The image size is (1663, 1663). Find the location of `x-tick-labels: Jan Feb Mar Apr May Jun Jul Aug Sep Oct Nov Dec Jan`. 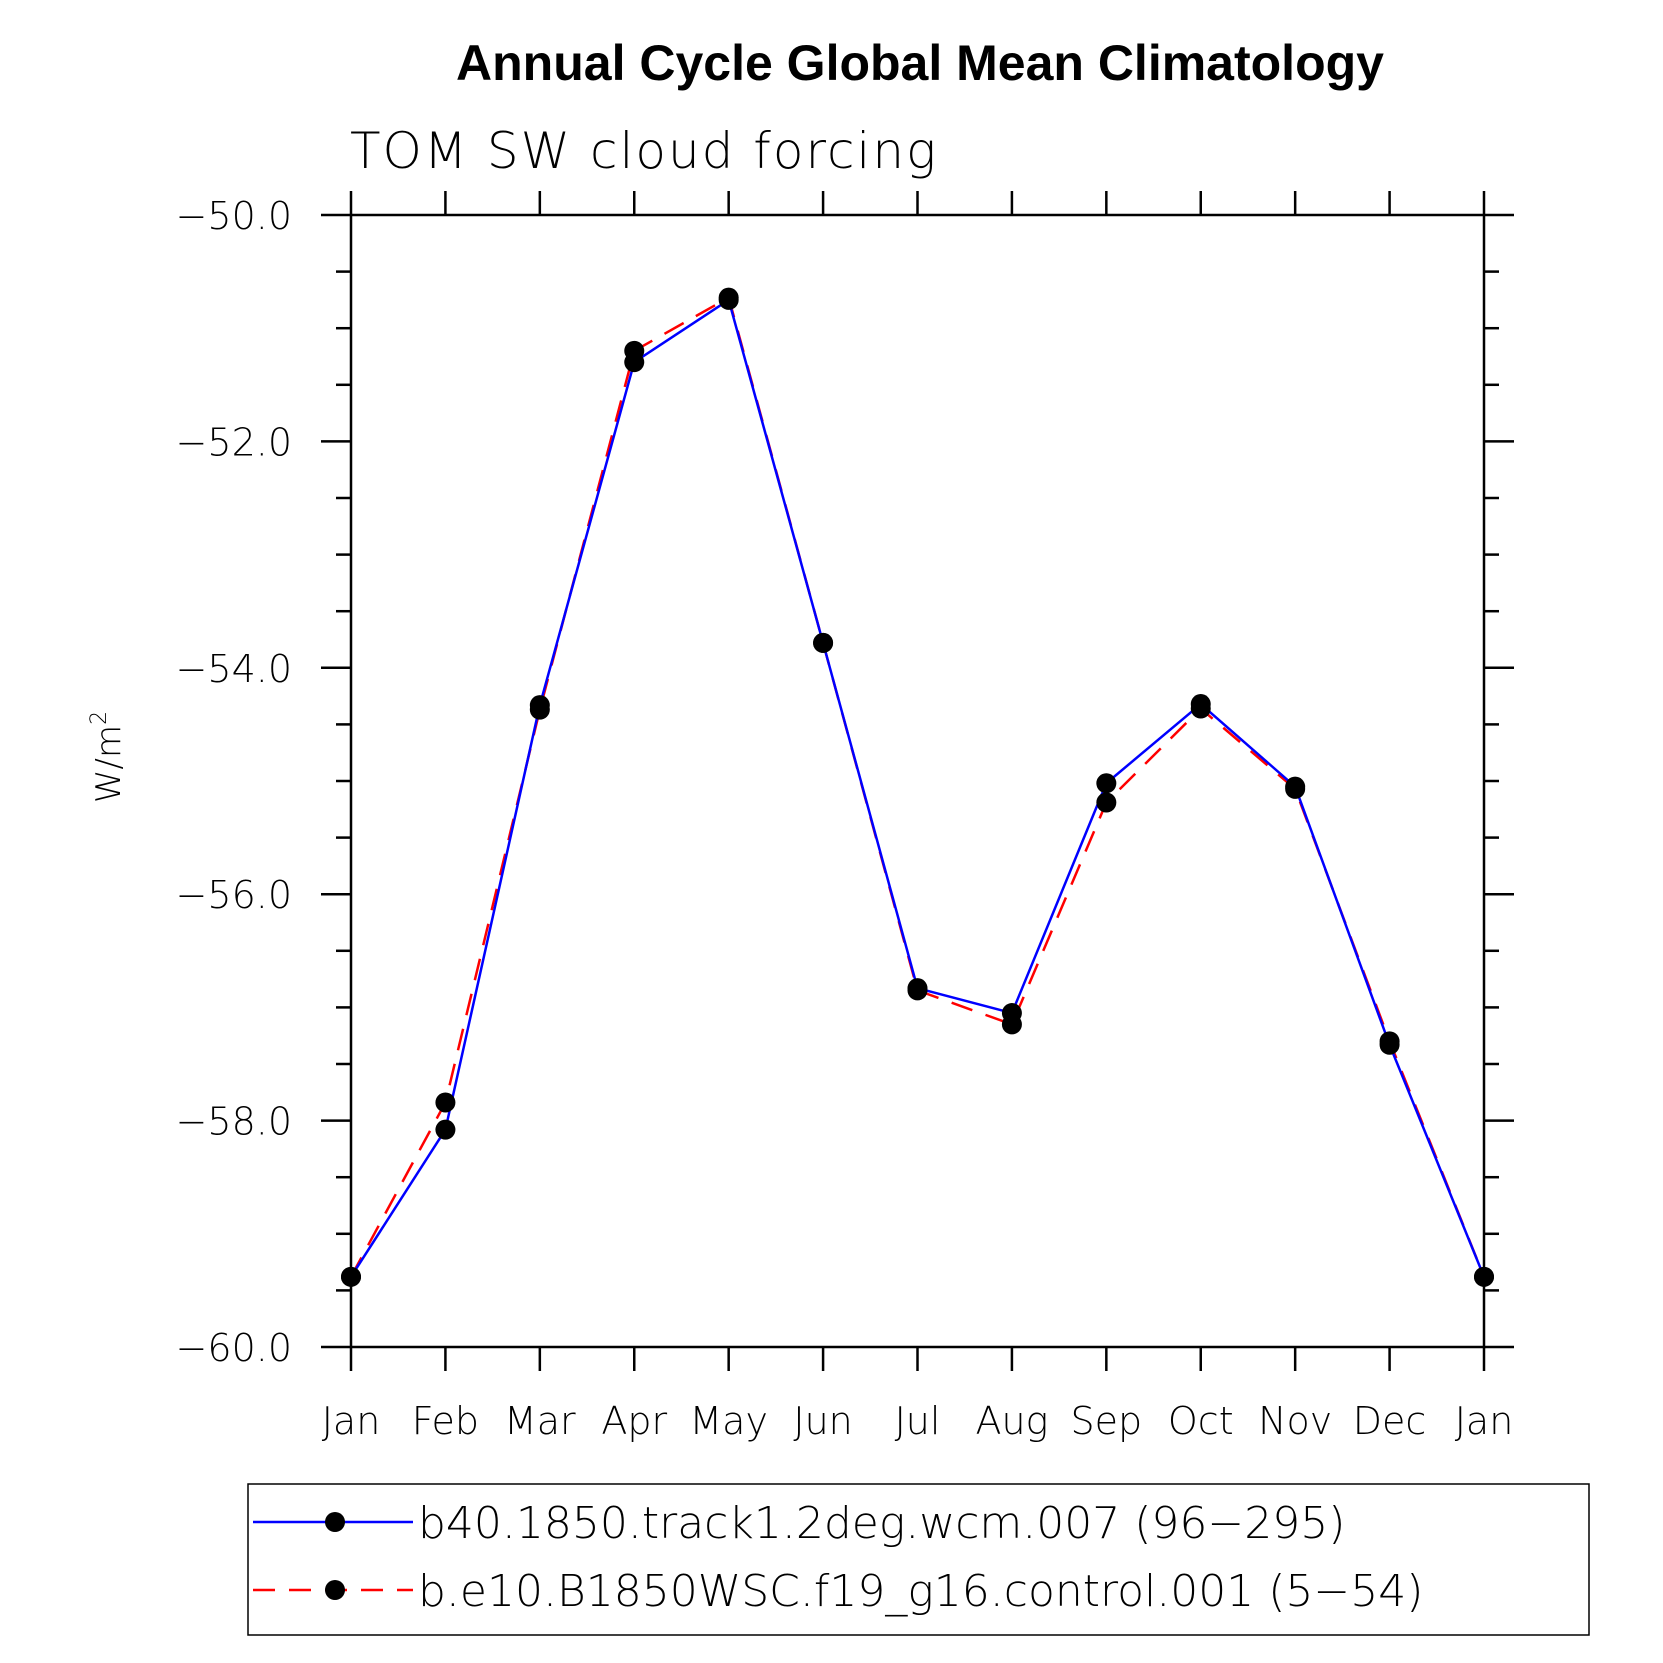

x-tick-labels: Jan Feb Mar Apr May Jun Jul Aug Sep Oct Nov Dec Jan is located at coordinates (918, 1421).